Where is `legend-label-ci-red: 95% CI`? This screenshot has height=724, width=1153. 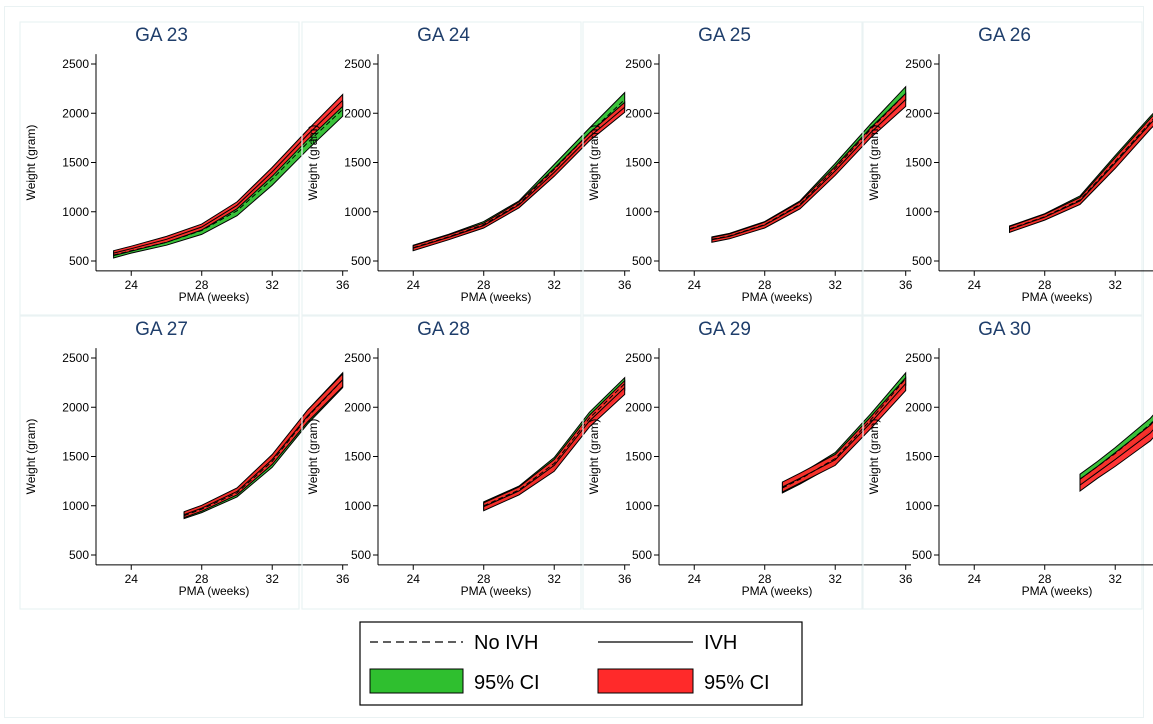
legend-label-ci-red: 95% CI is located at coordinates (737, 683).